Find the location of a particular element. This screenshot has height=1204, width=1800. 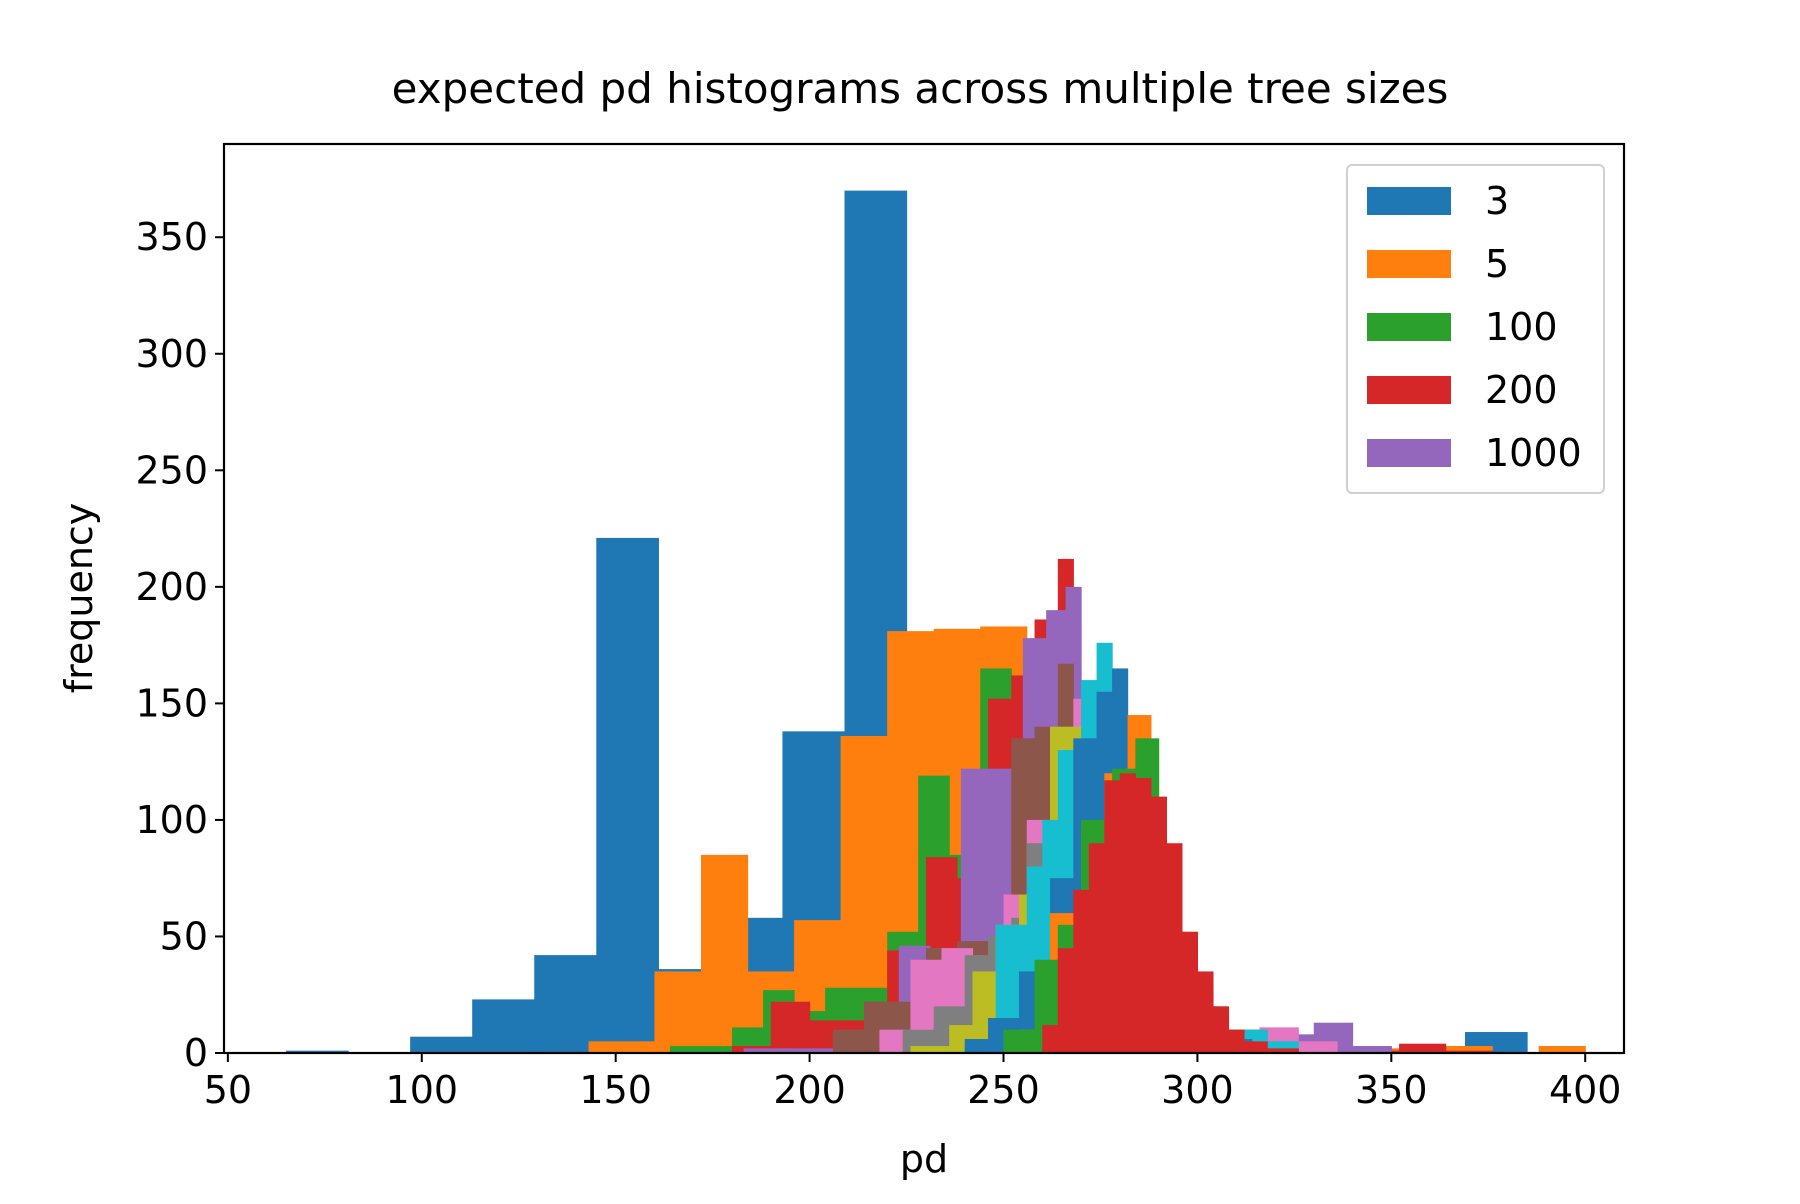

bar-s13-b7 is located at coordinates (1158, 924).